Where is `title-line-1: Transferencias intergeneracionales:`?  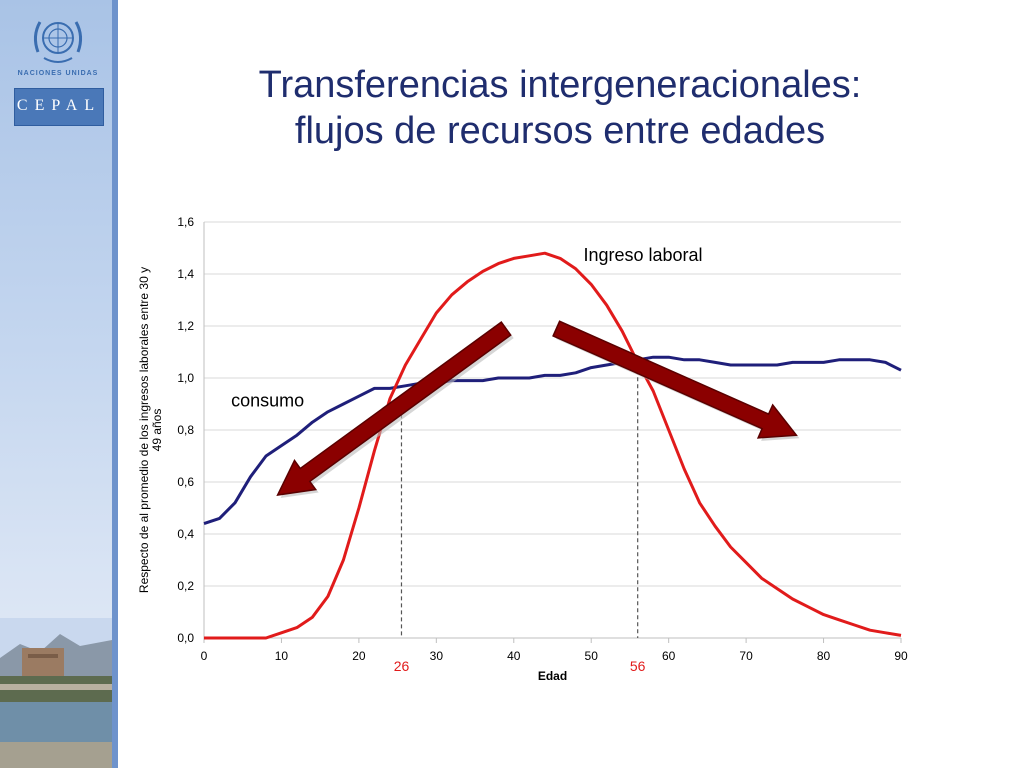 title-line-1: Transferencias intergeneracionales: is located at coordinates (560, 85).